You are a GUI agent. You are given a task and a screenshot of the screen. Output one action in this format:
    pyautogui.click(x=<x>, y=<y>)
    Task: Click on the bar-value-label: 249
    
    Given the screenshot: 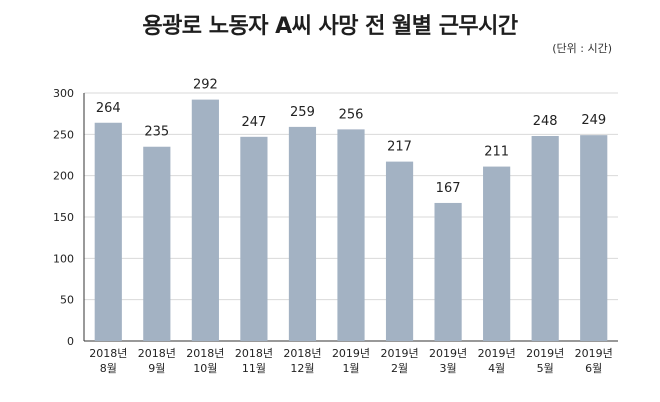 What is the action you would take?
    pyautogui.click(x=593, y=120)
    